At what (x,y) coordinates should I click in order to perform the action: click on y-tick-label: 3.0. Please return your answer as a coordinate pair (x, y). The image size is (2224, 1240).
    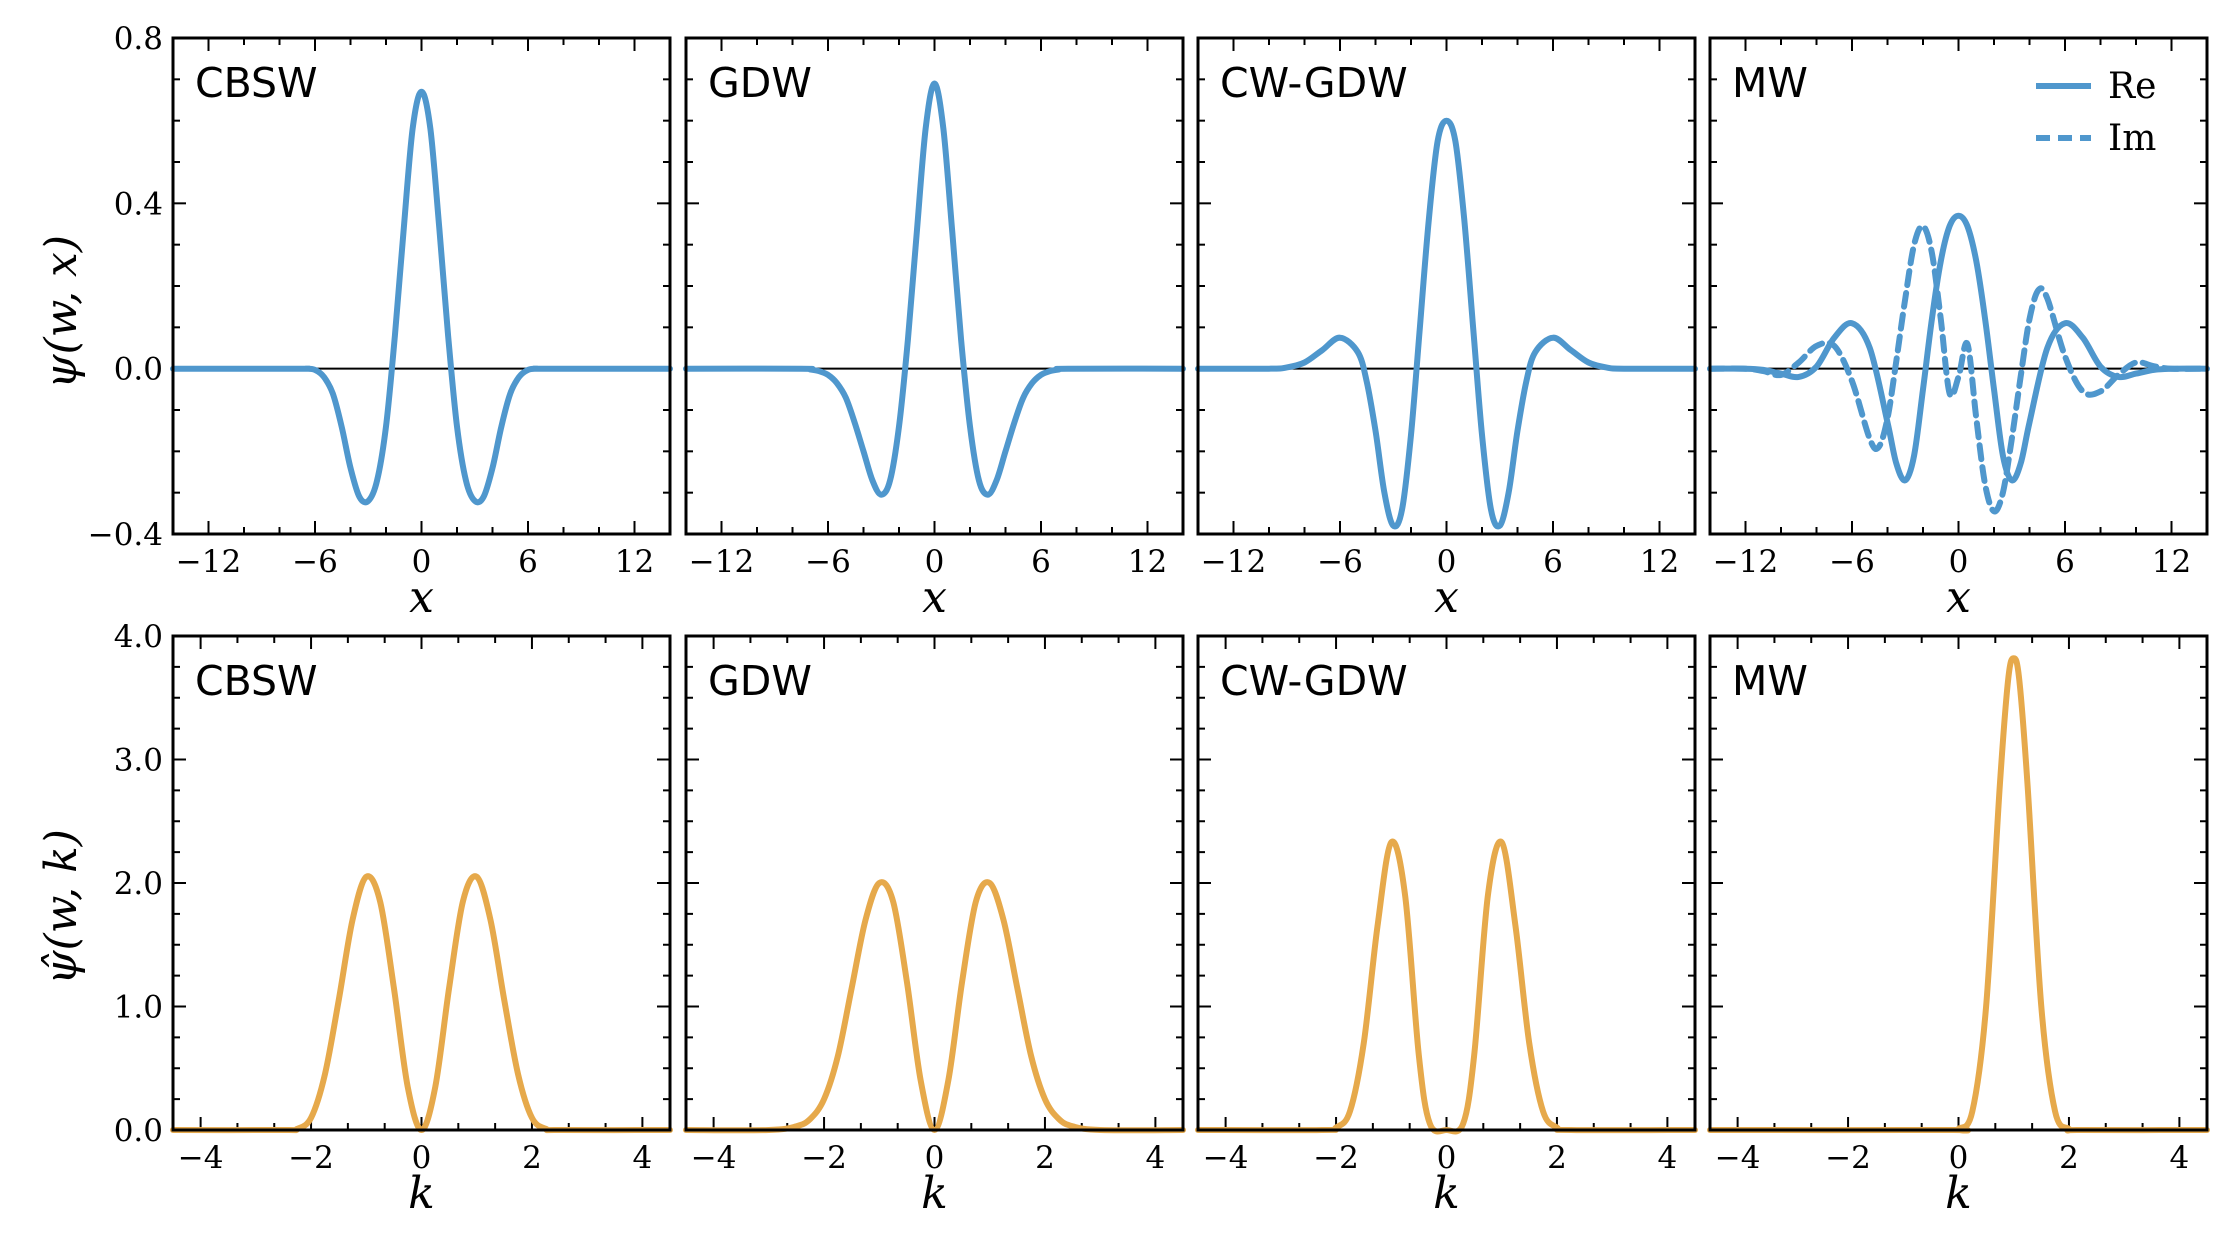
    Looking at the image, I should click on (138, 761).